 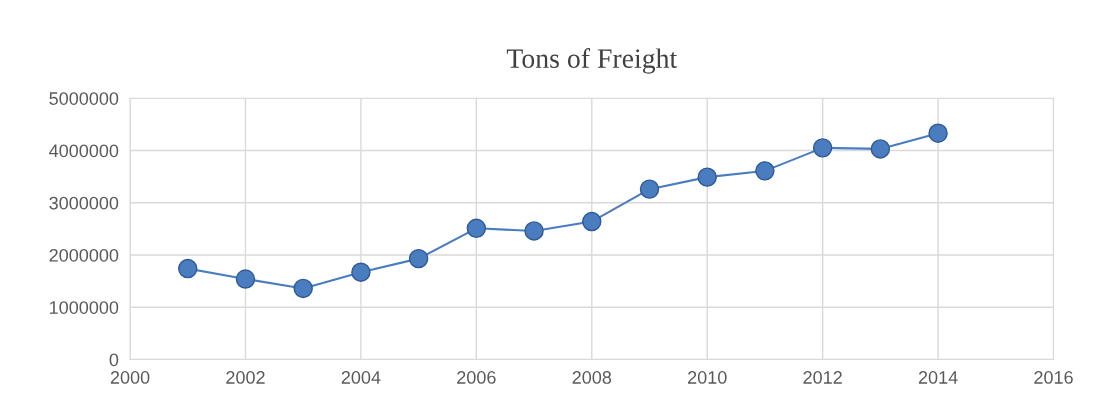 I want to click on y-tick-label: 1000000, so click(x=84, y=307).